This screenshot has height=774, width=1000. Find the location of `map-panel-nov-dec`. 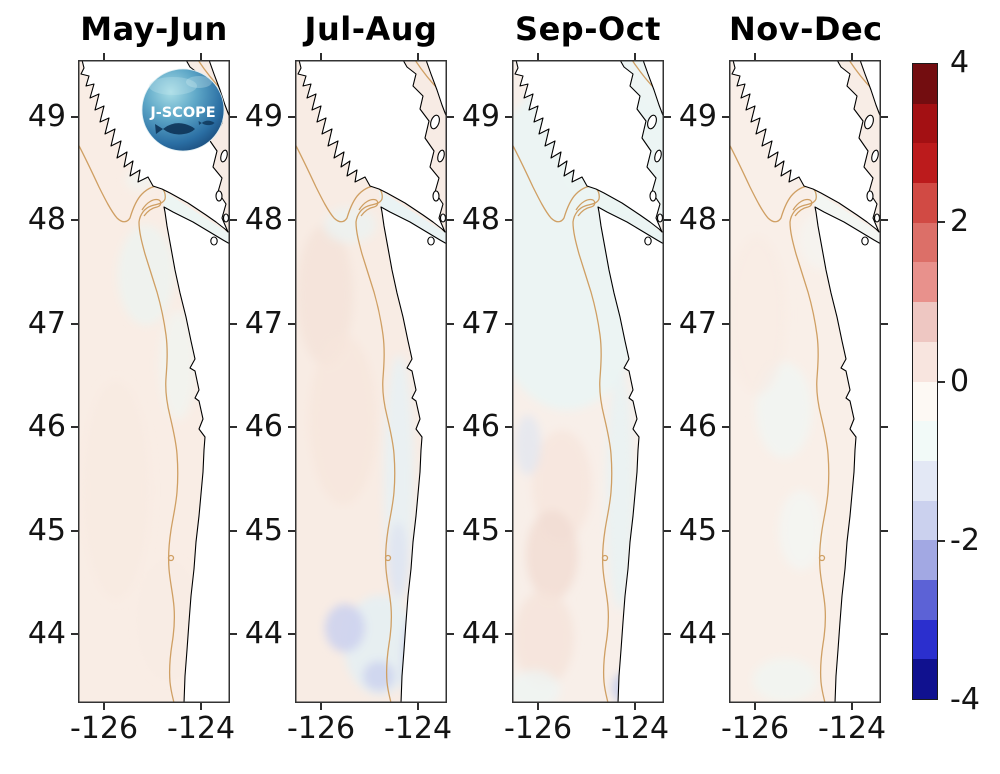

map-panel-nov-dec is located at coordinates (805, 381).